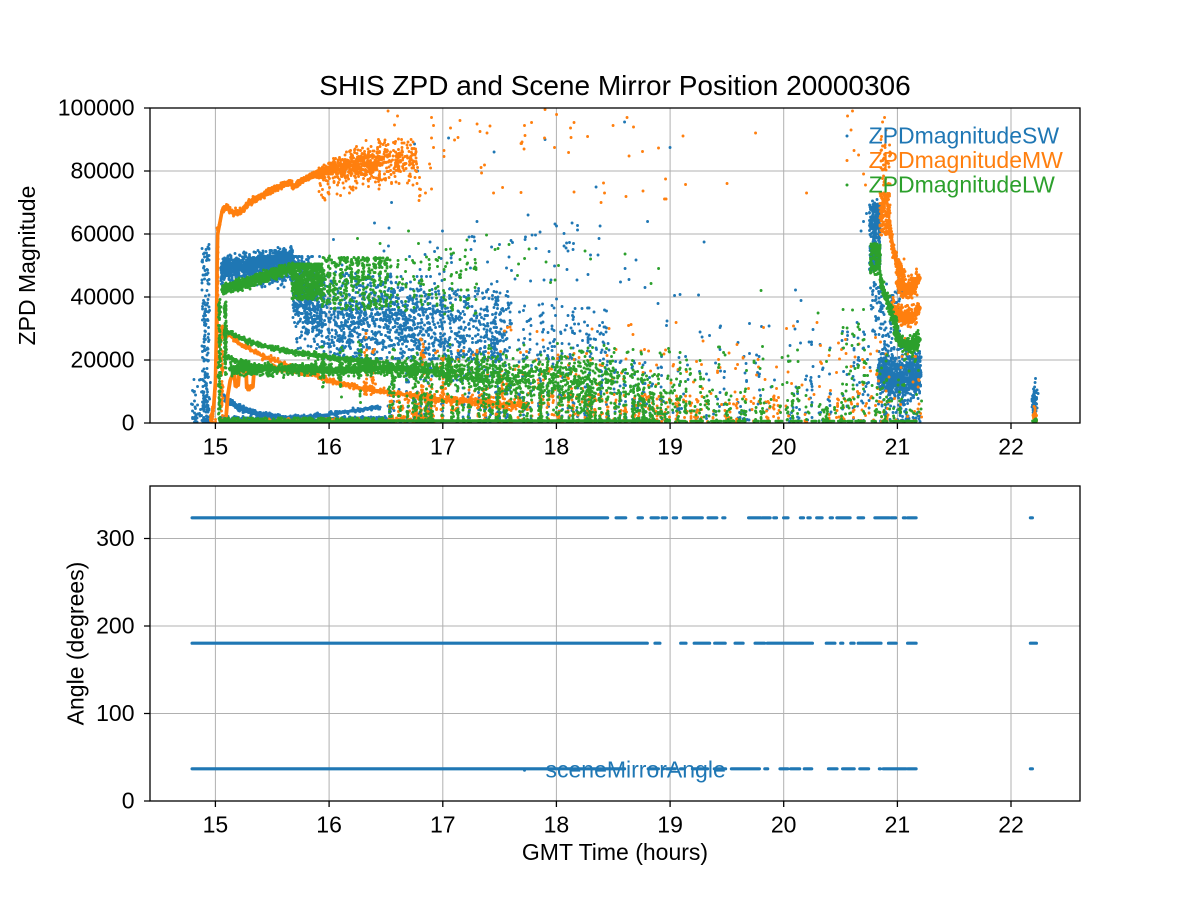 Image resolution: width=1200 pixels, height=905 pixels. What do you see at coordinates (636, 770) in the screenshot?
I see `svg-text: sceneMirrorAngle` at bounding box center [636, 770].